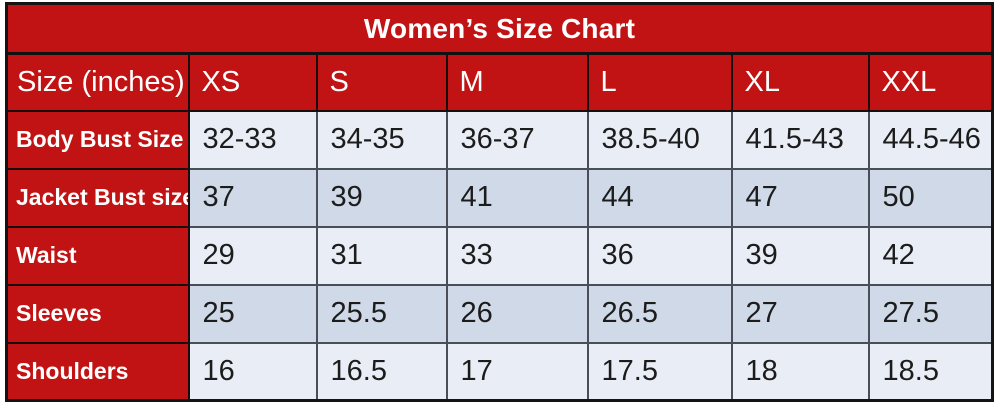  I want to click on cell-jacket-bust-xs: 37, so click(252, 197).